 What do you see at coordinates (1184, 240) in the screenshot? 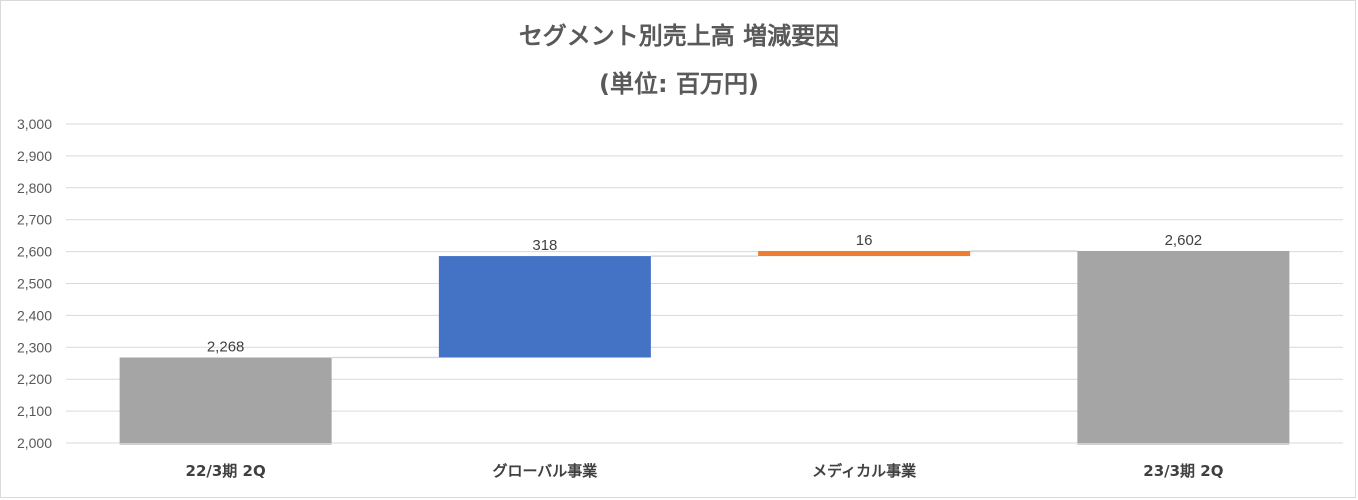
I see `data-label: 2,602` at bounding box center [1184, 240].